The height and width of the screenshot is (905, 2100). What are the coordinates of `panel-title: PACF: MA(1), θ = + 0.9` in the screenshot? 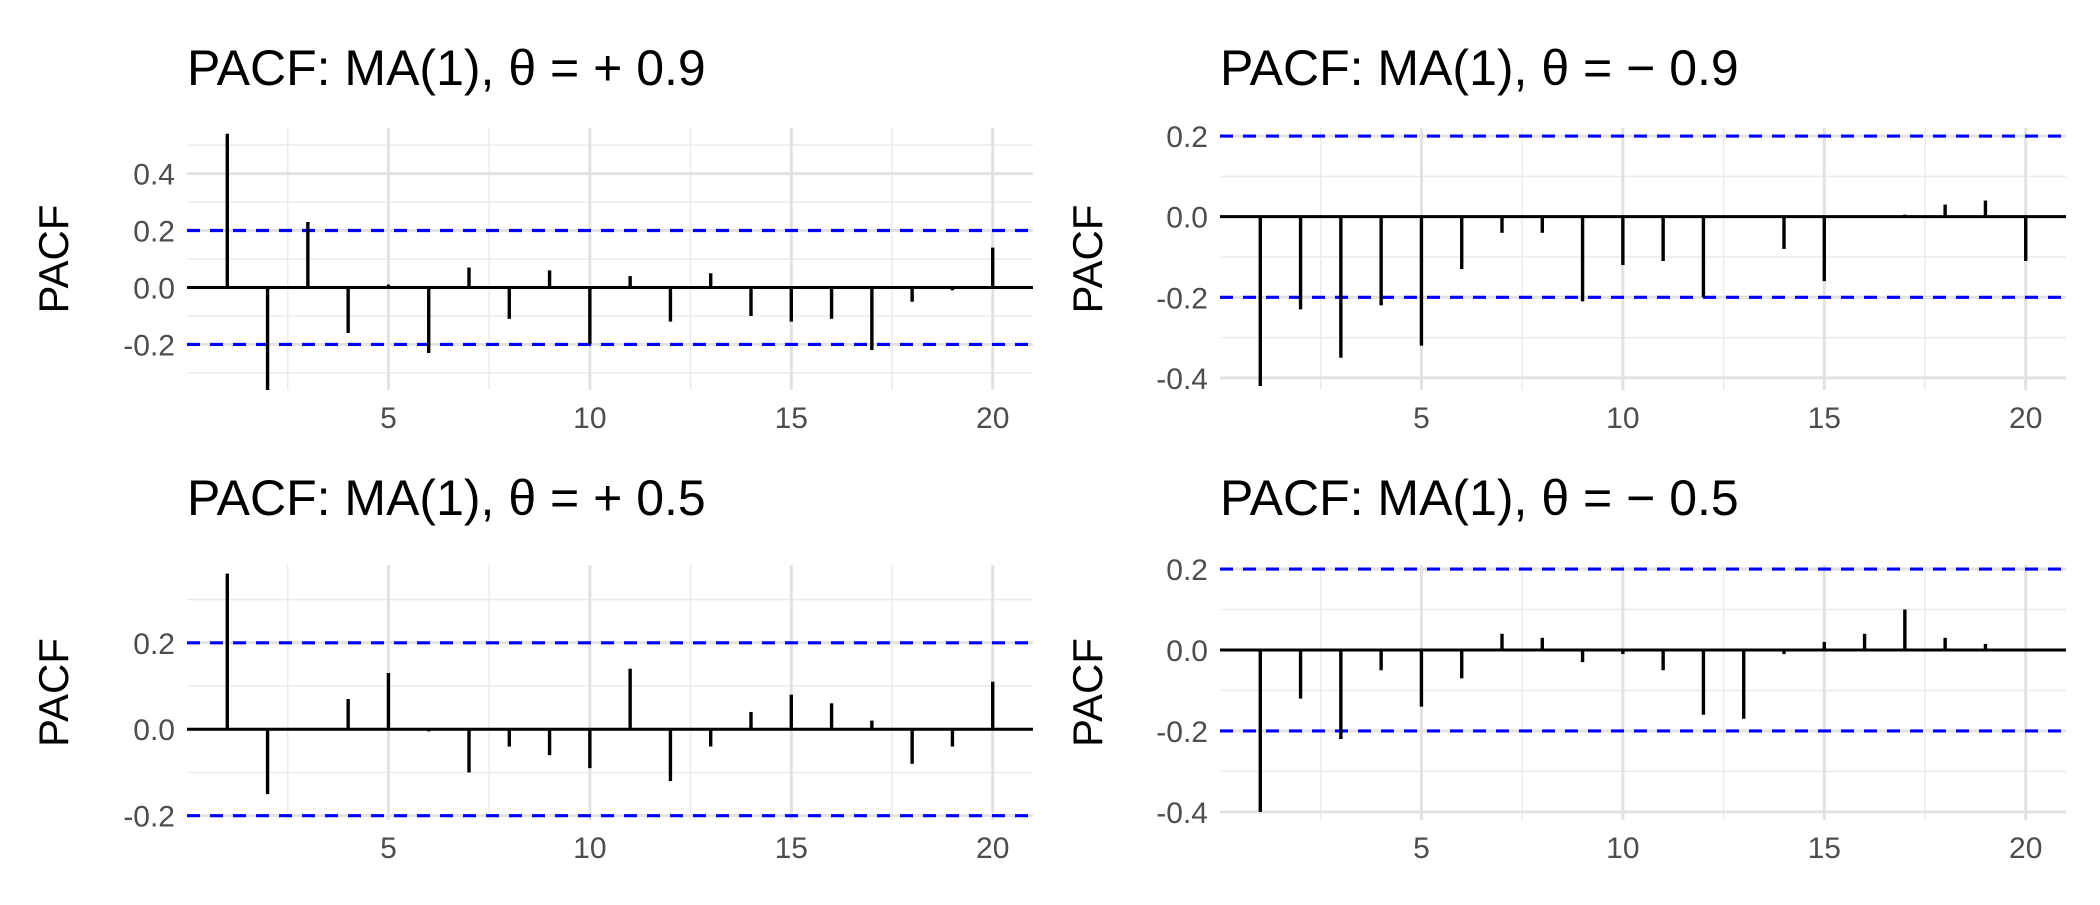 It's located at (446, 68).